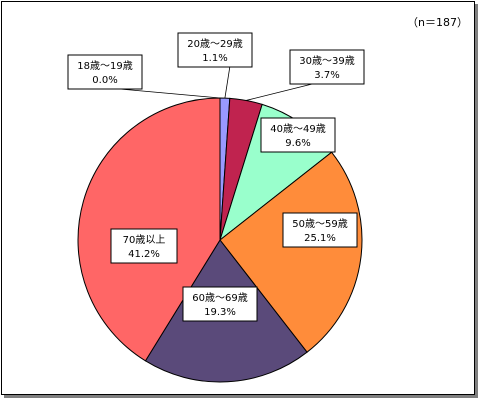  I want to click on slice-1-leader-line, so click(227, 82).